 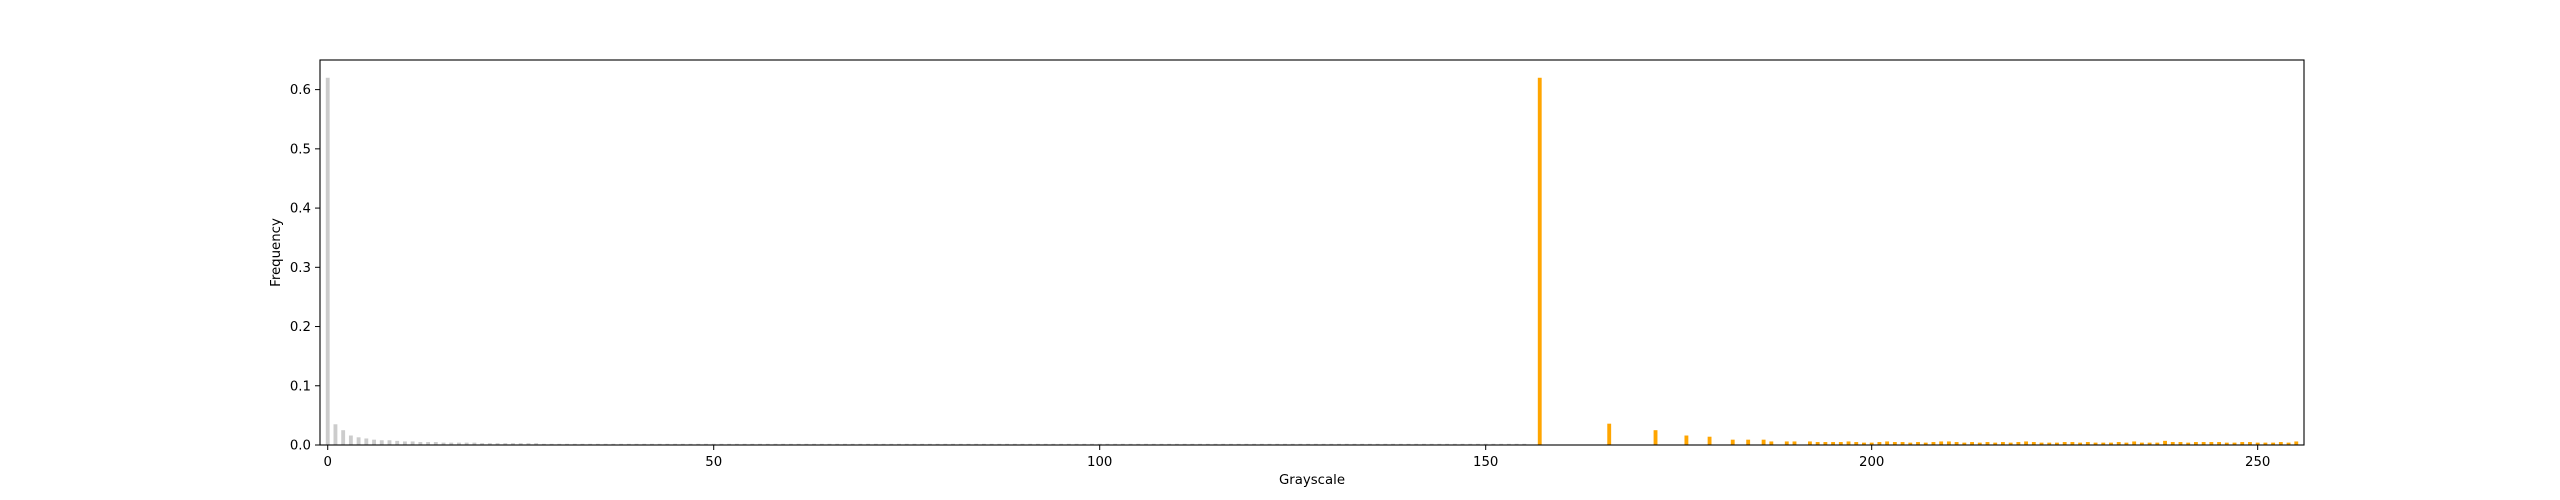 I want to click on x-tick-label-200: 200, so click(x=1871, y=462).